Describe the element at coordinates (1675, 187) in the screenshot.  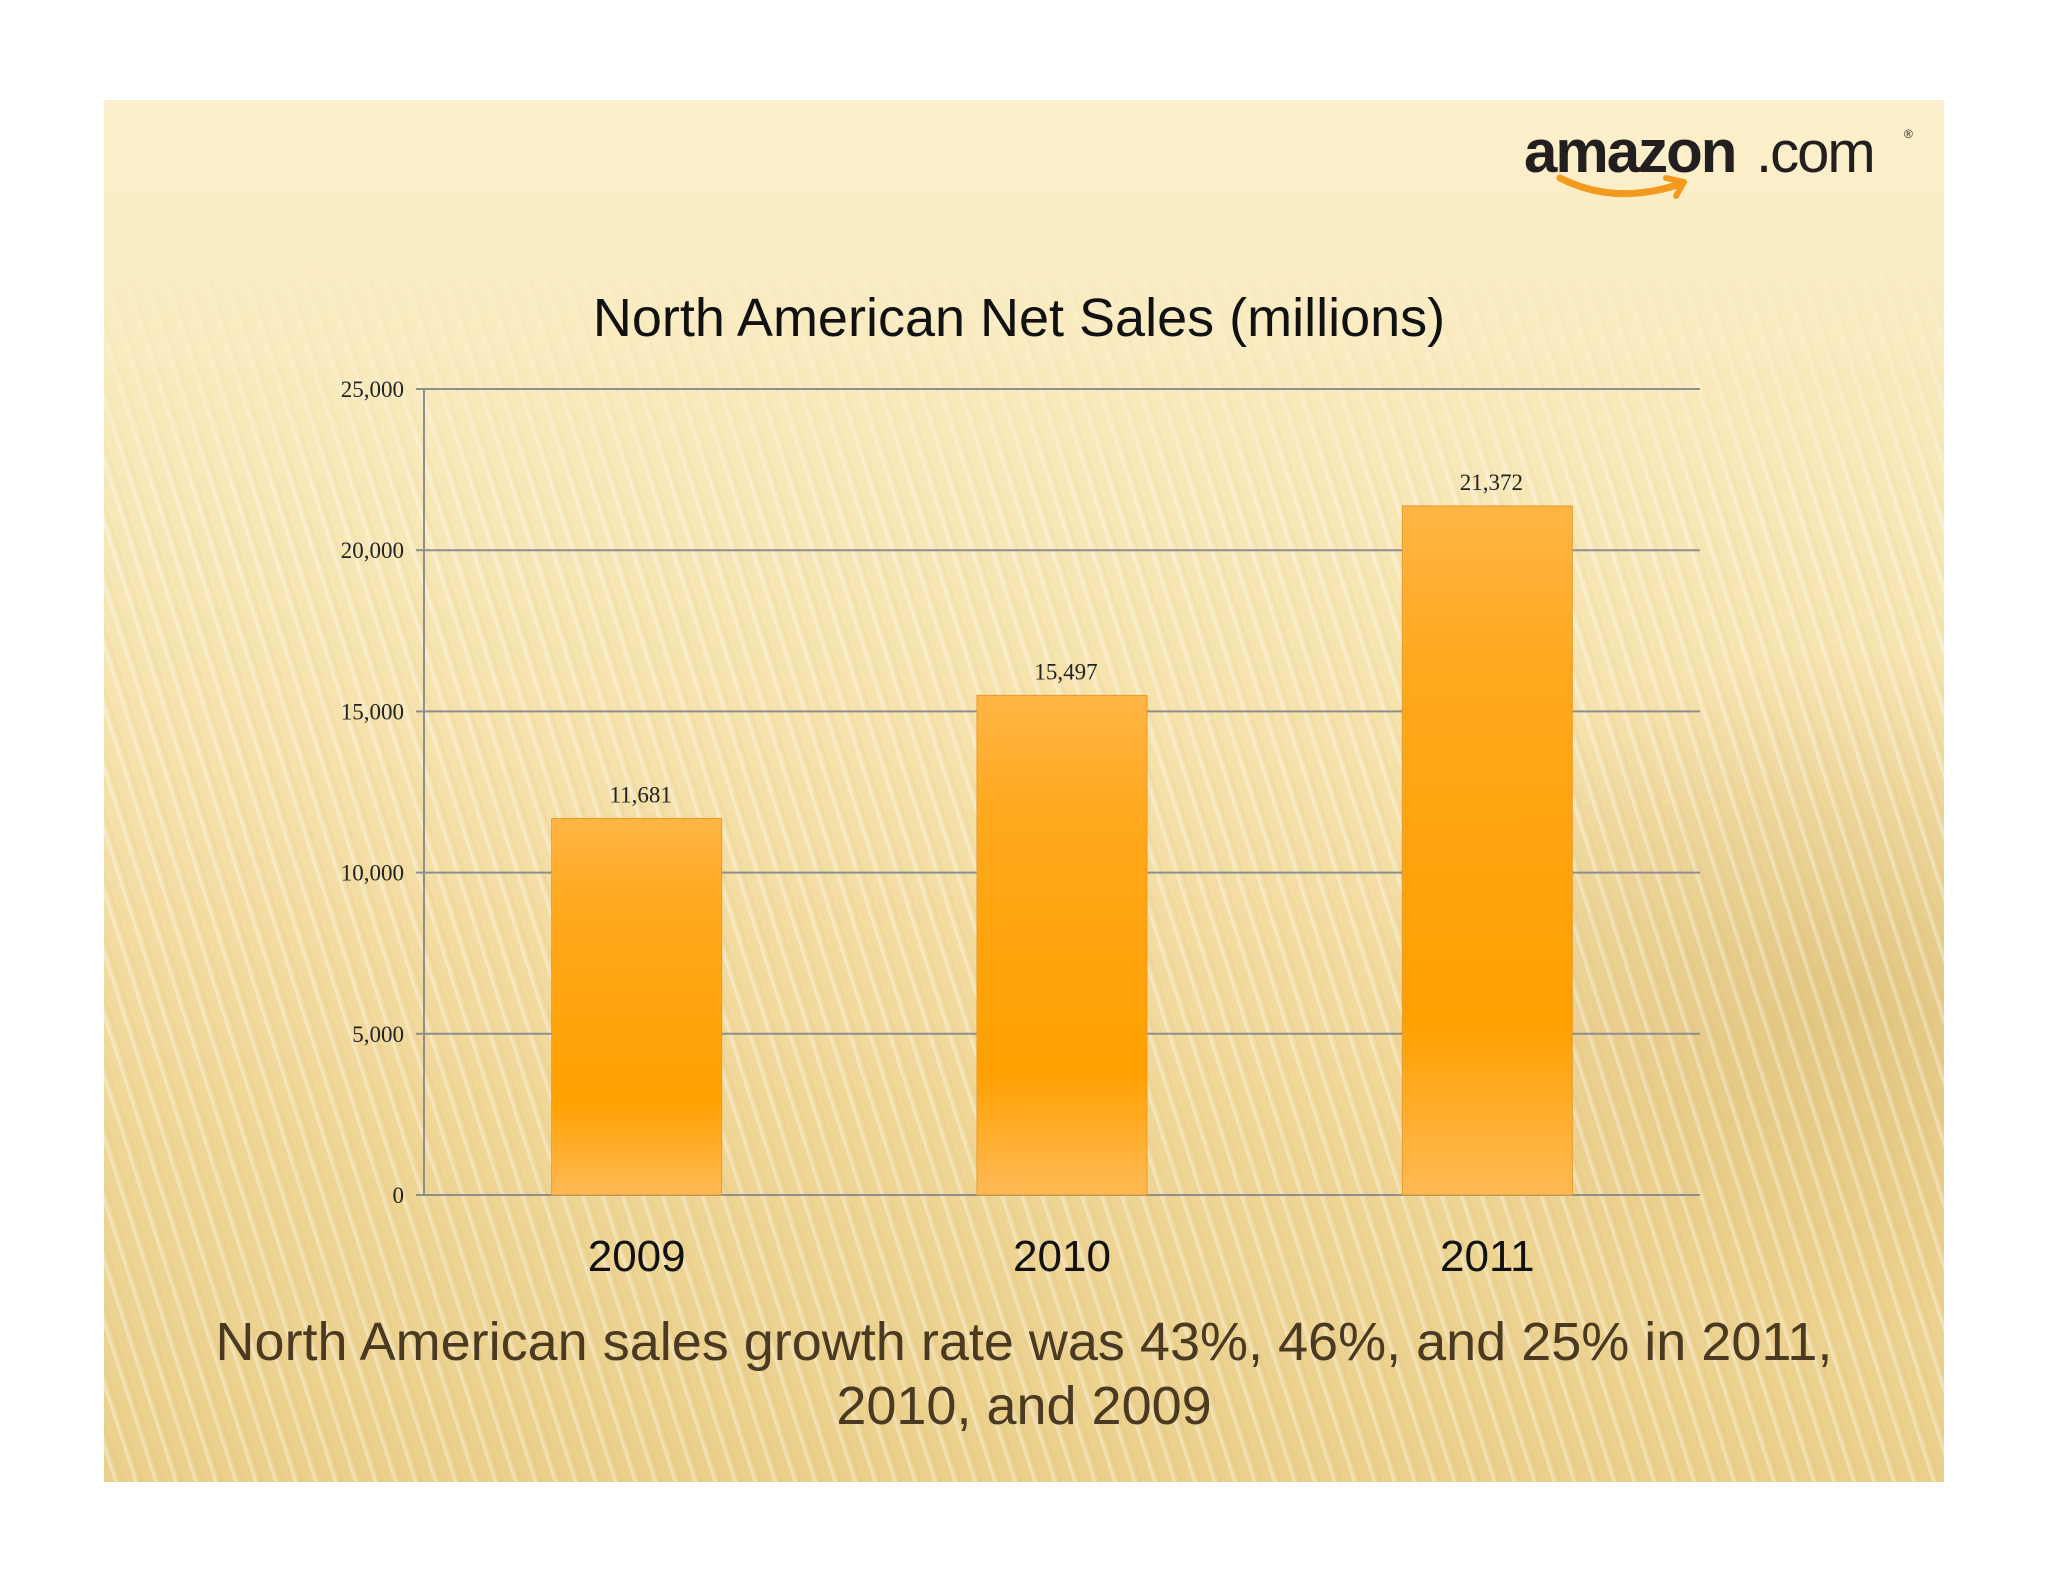
I see `smile-arrowhead-icon` at that location.